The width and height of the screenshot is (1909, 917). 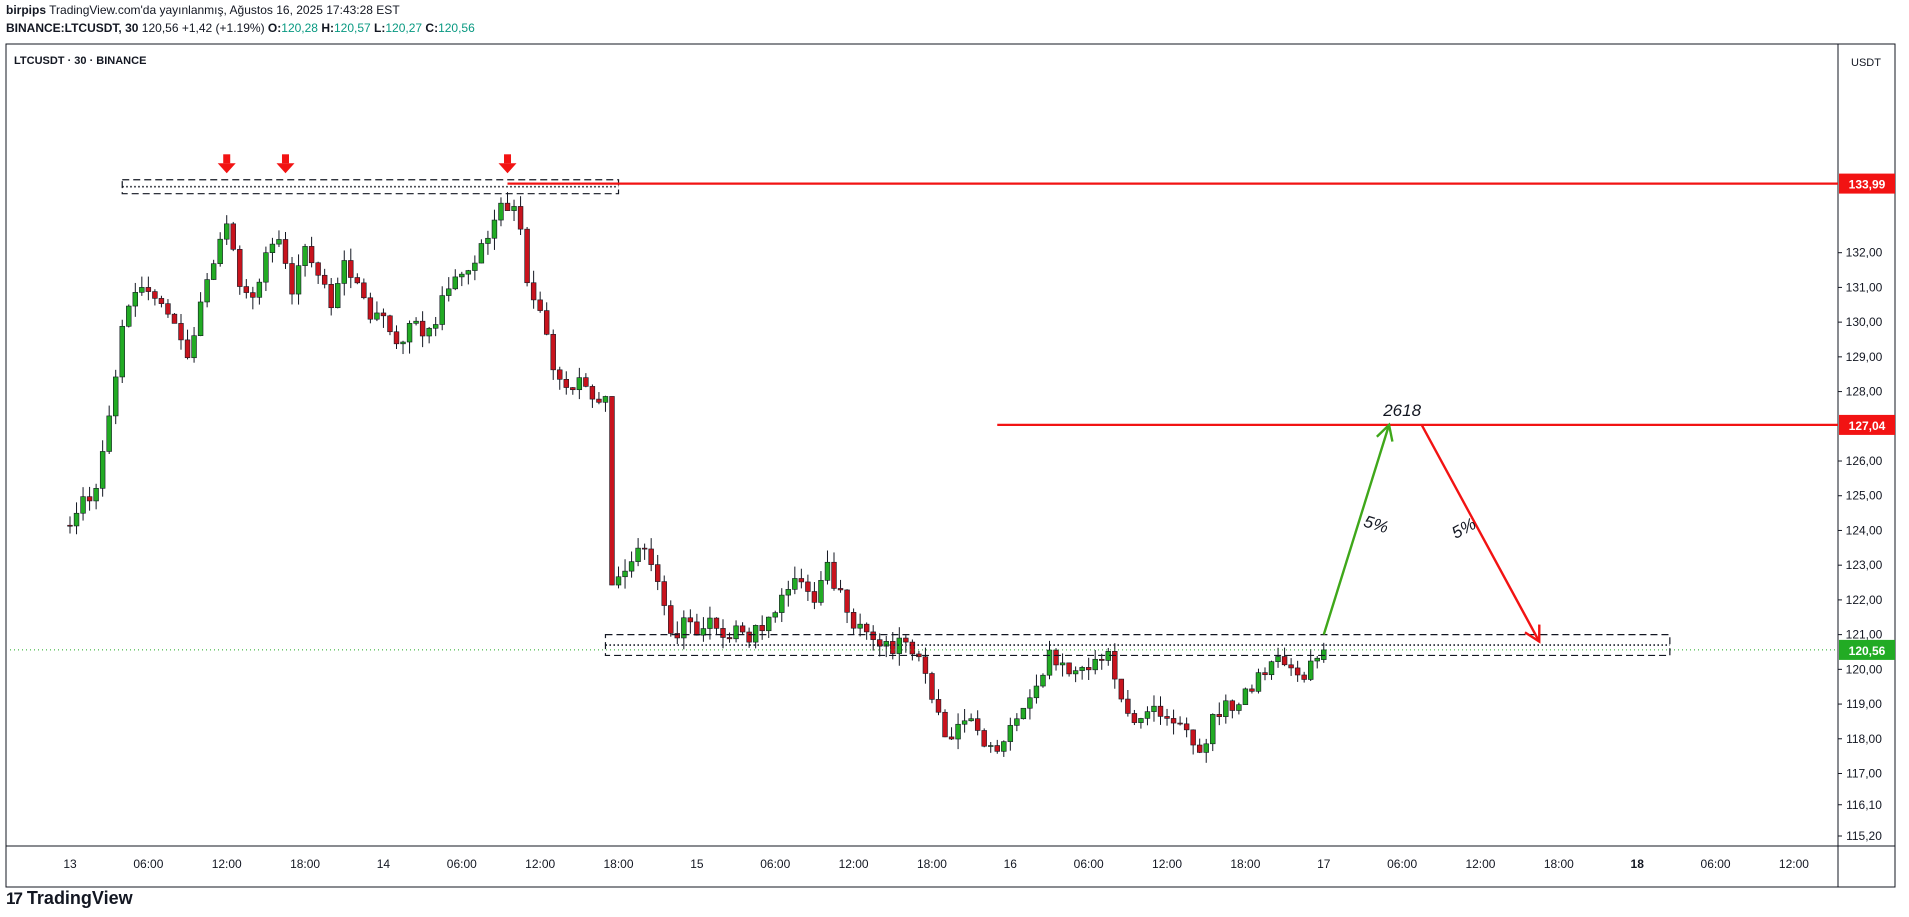 I want to click on sell-marker-arrow-icon, so click(x=507, y=168).